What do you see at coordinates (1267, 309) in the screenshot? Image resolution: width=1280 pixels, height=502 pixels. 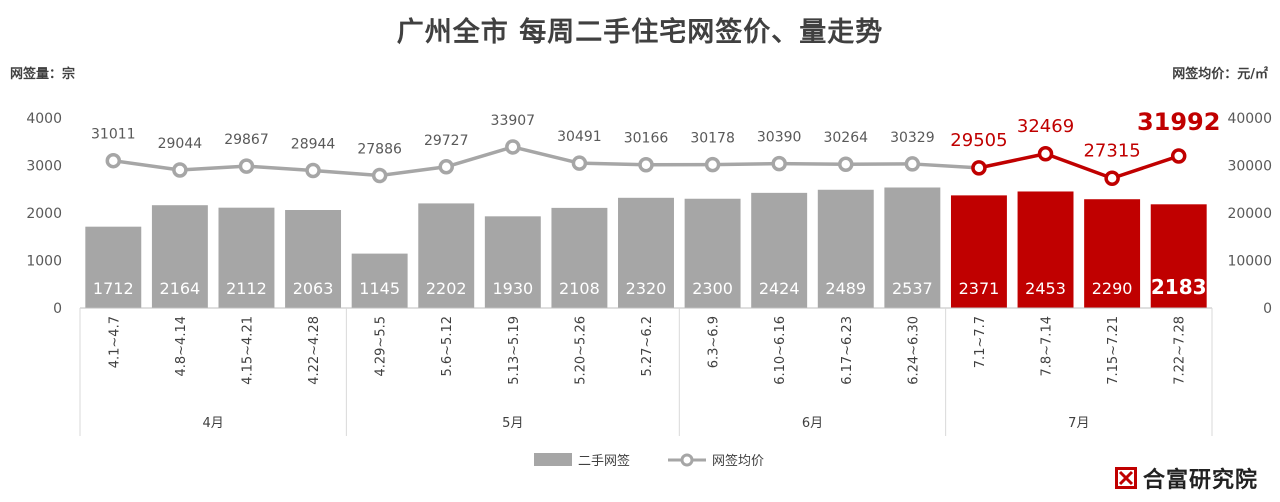 I see `right-axis-tick: 0` at bounding box center [1267, 309].